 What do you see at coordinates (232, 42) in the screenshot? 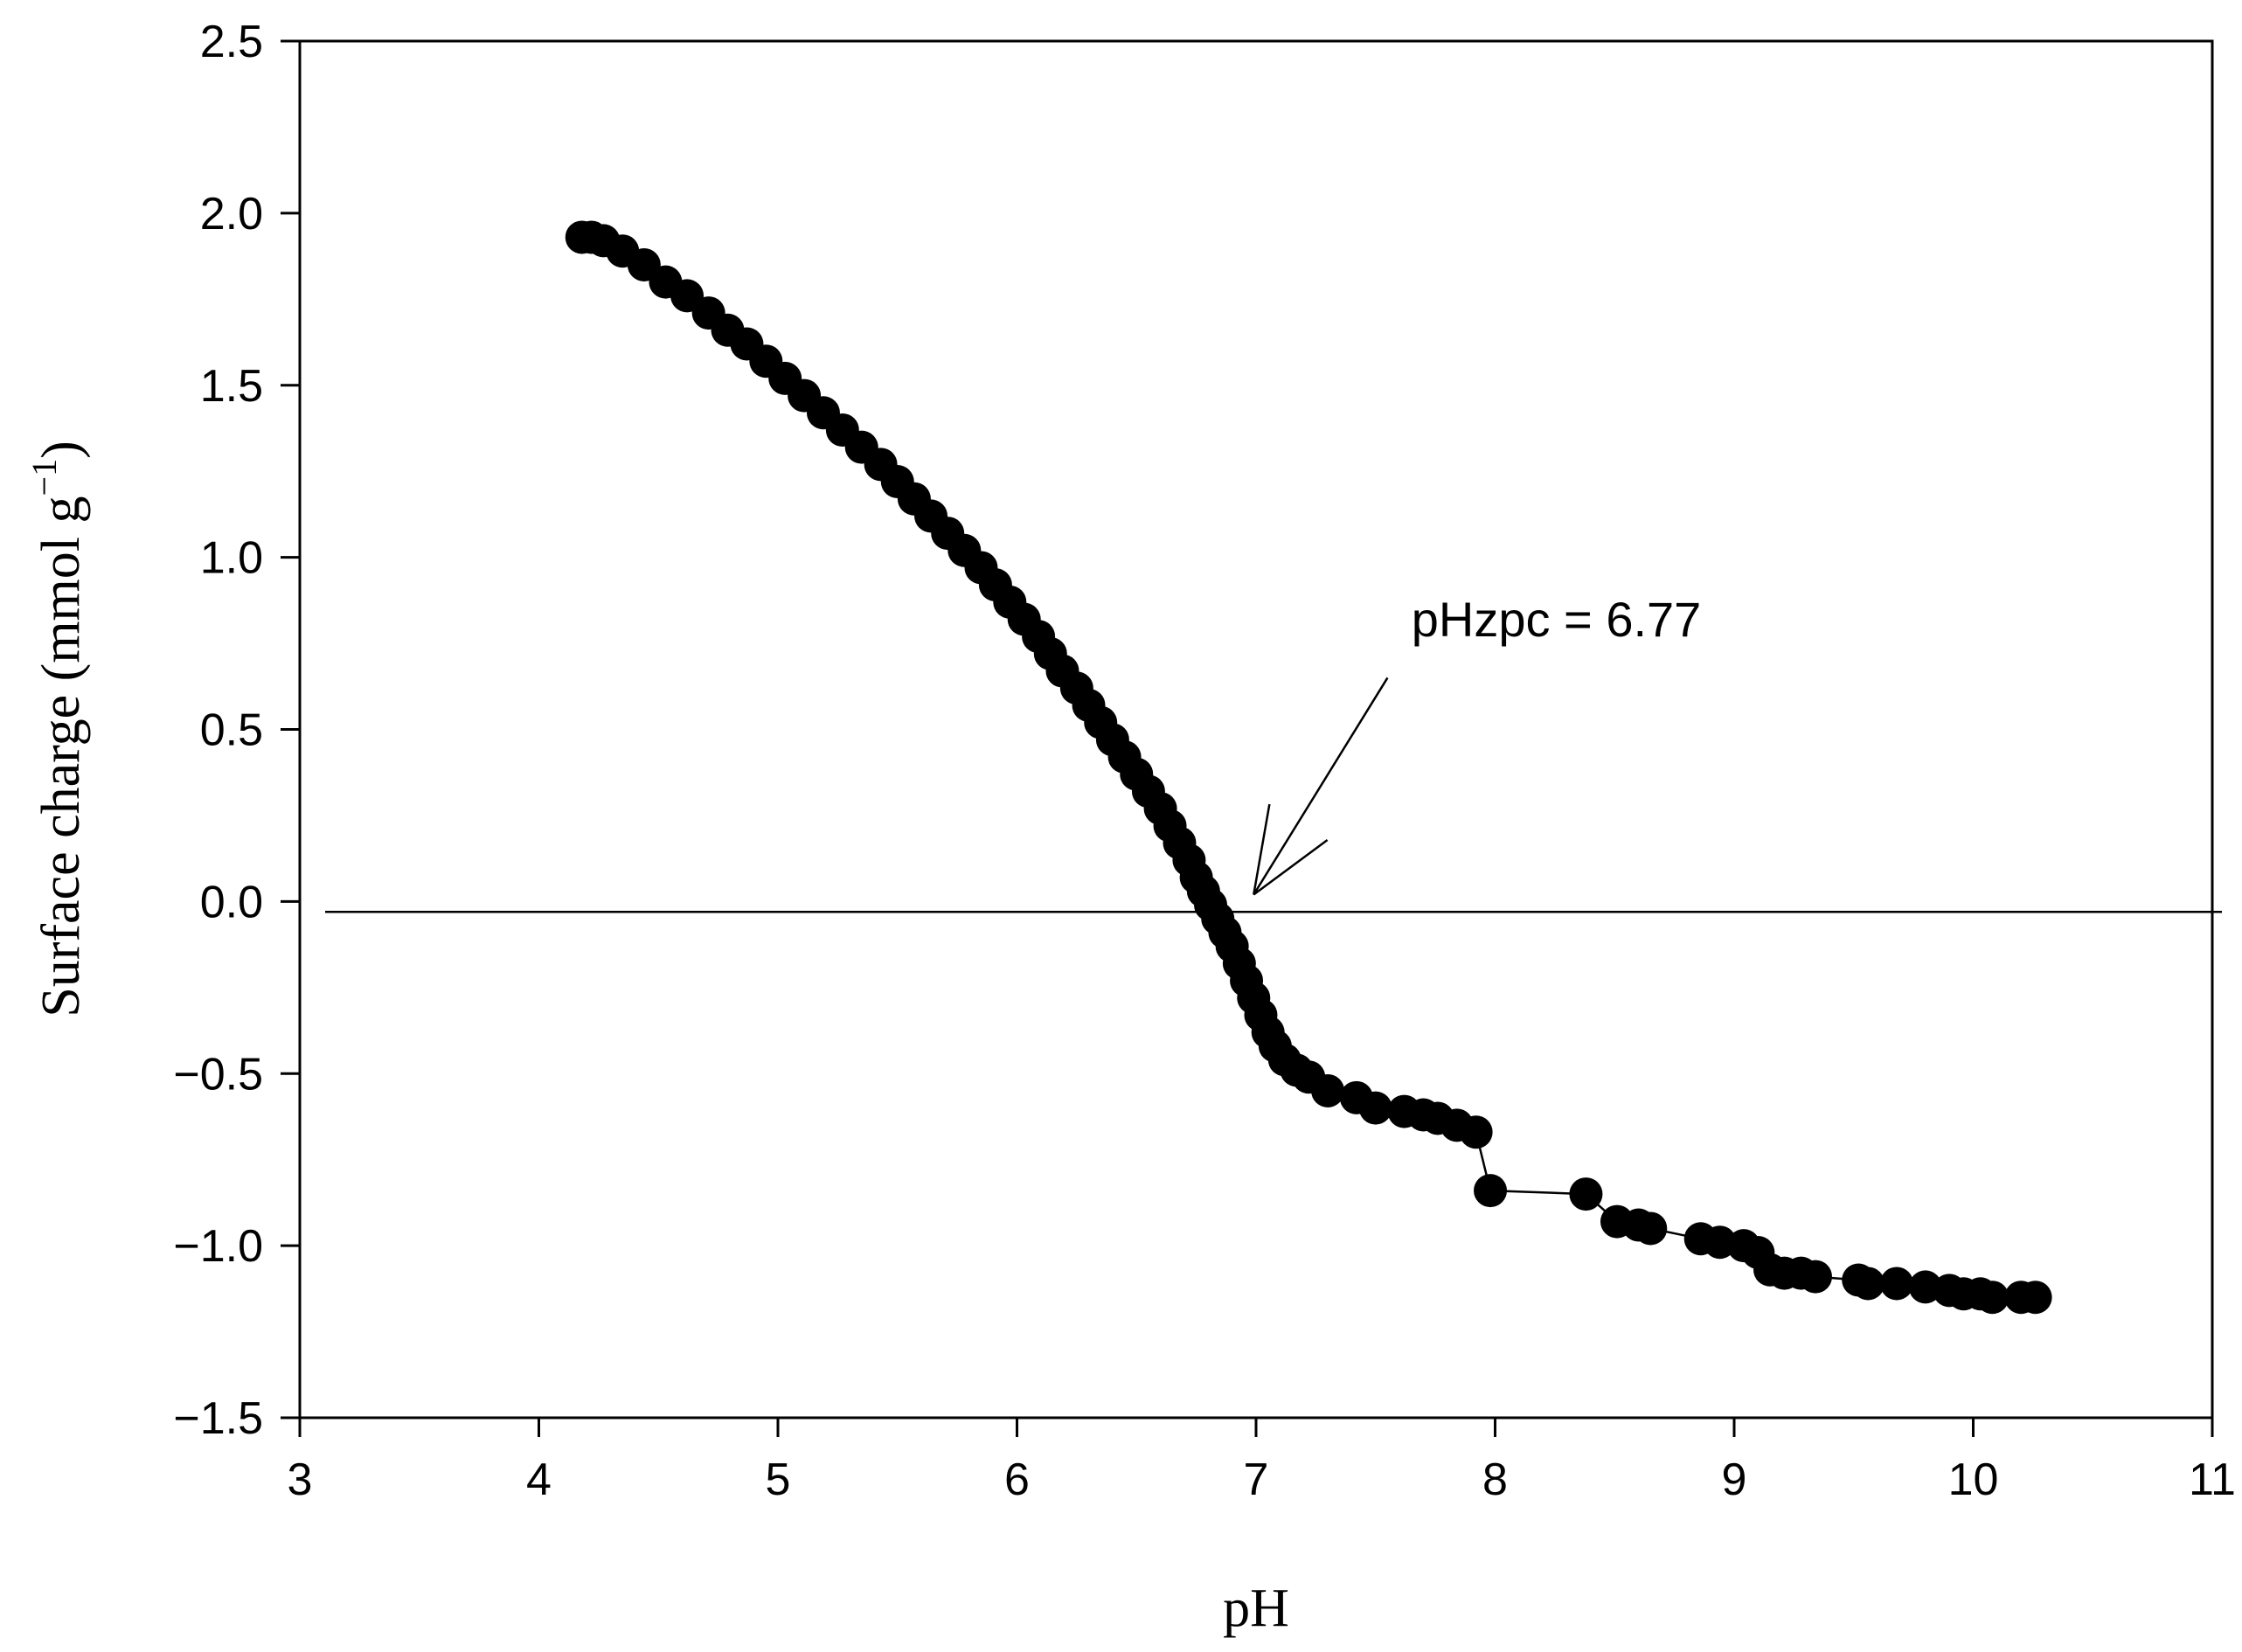
I see `y-tick-label: 2.5` at bounding box center [232, 42].